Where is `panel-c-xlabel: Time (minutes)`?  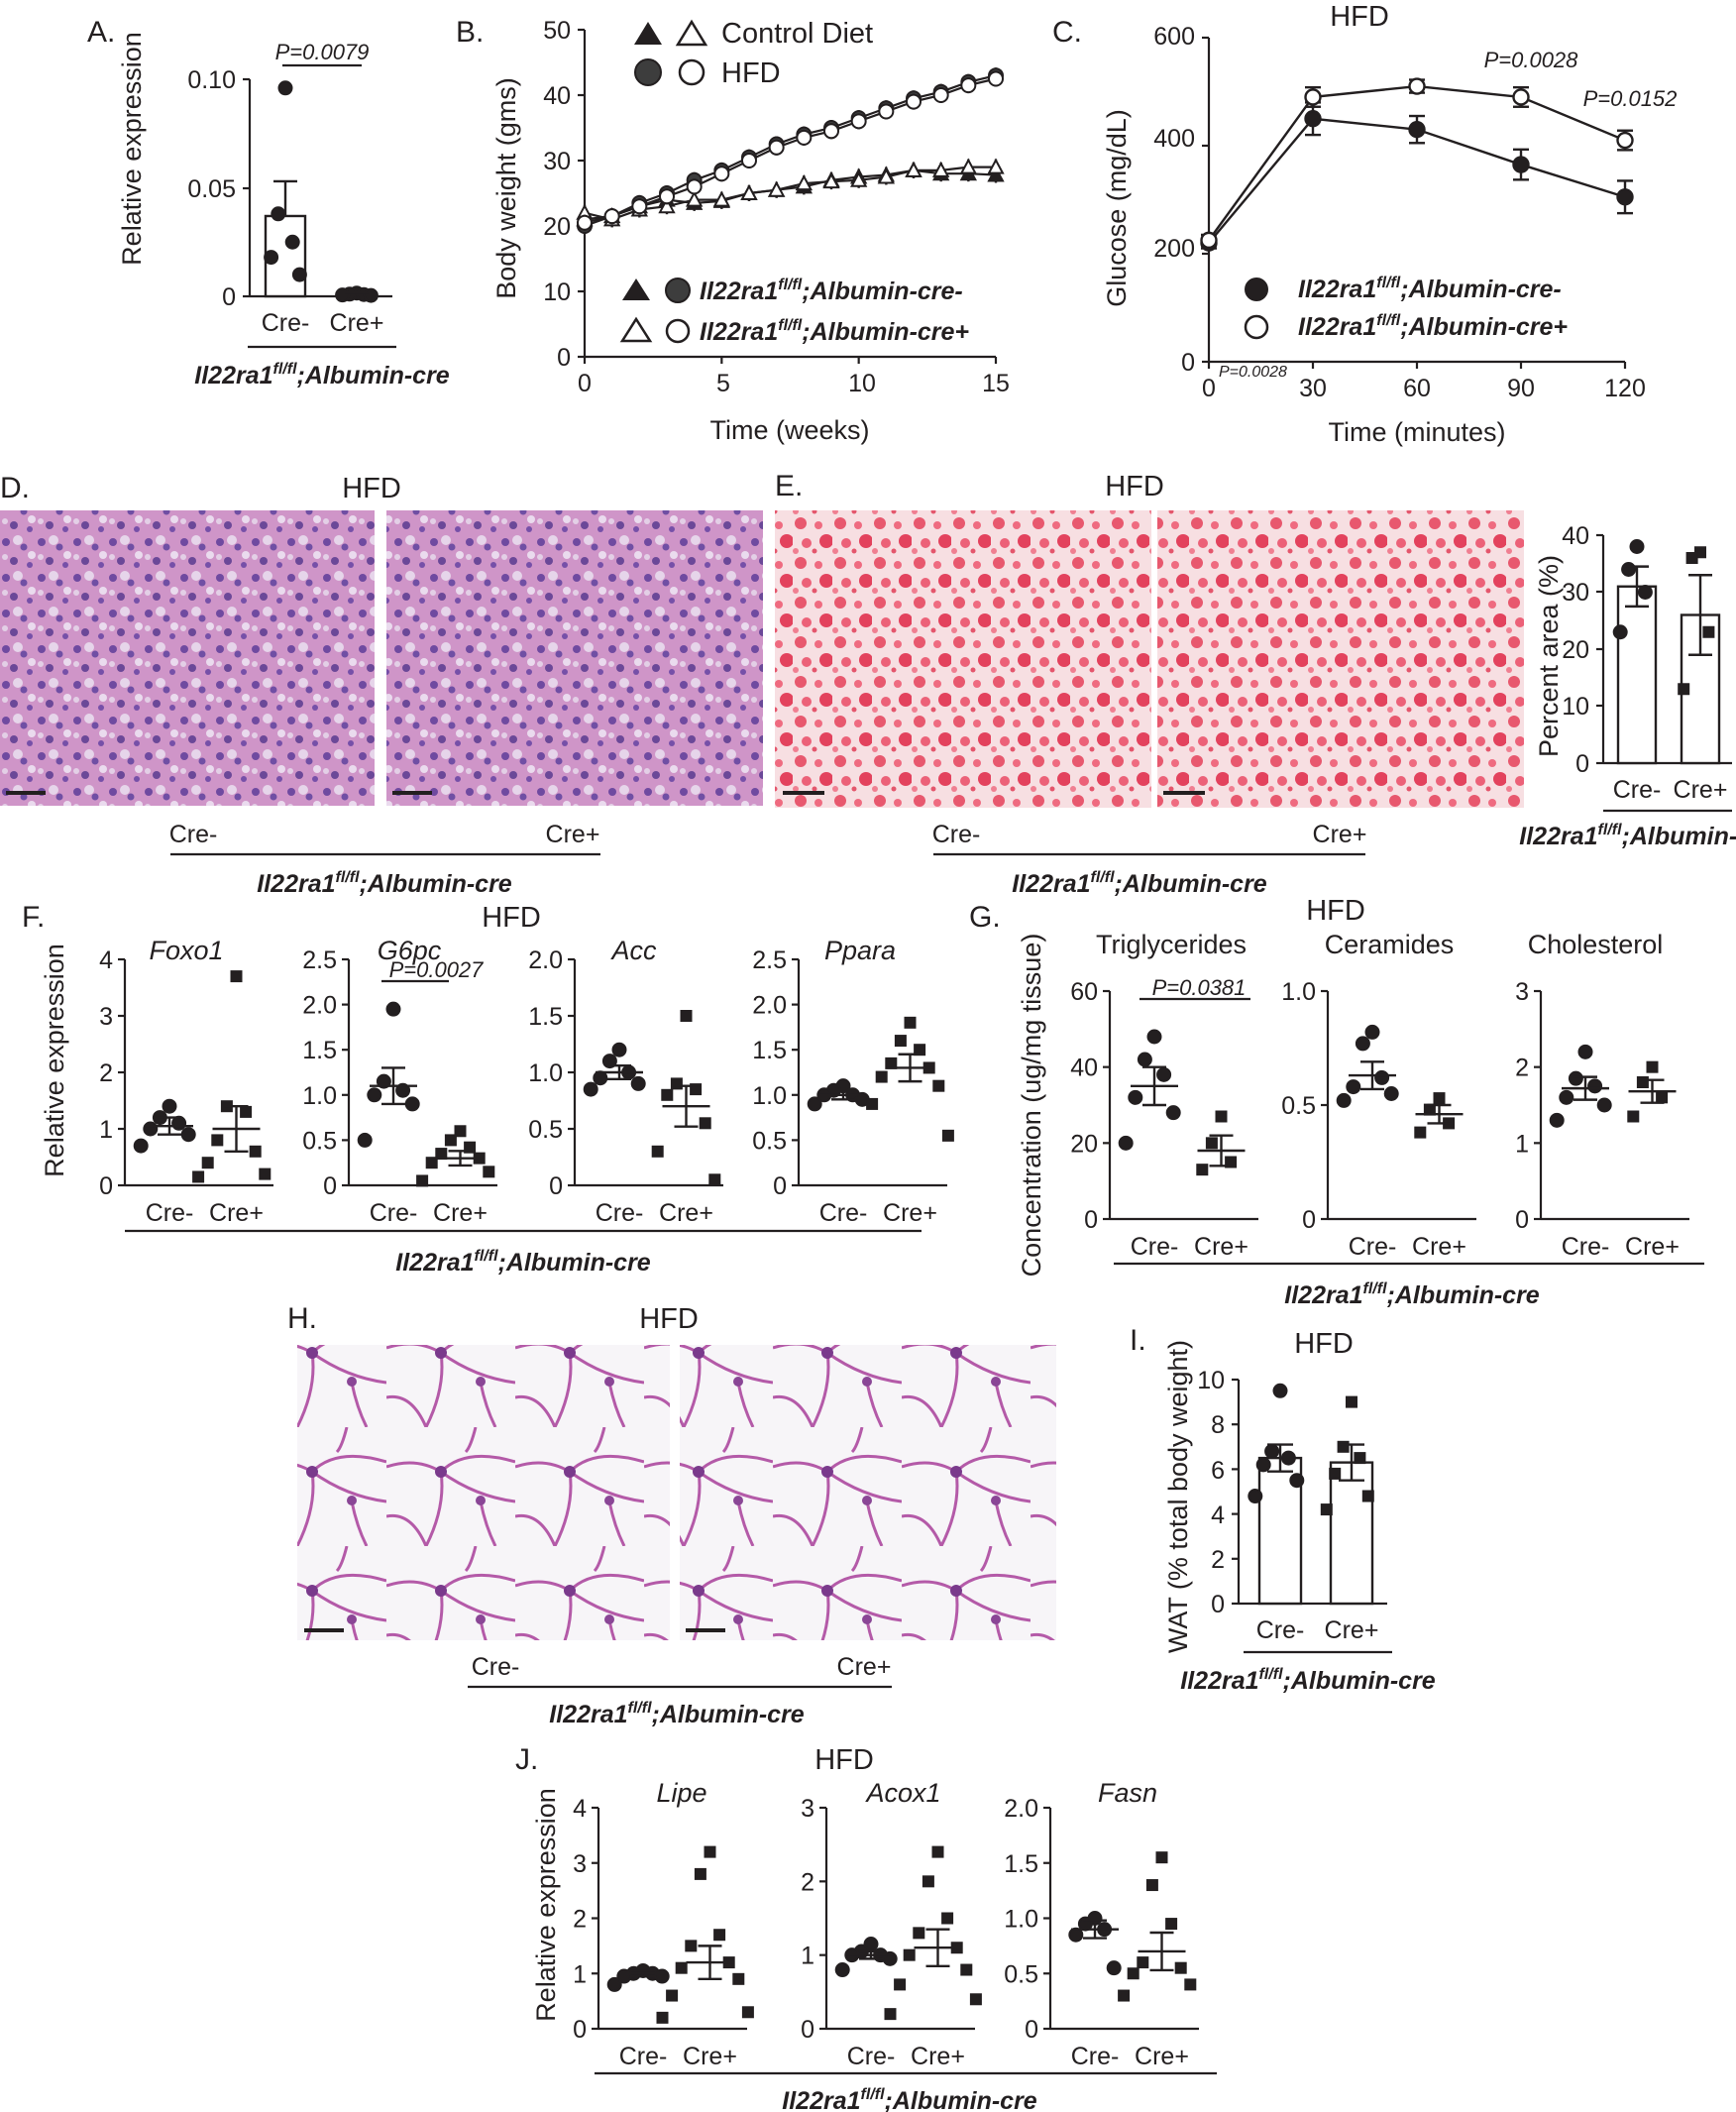
panel-c-xlabel: Time (minutes) is located at coordinates (1416, 432).